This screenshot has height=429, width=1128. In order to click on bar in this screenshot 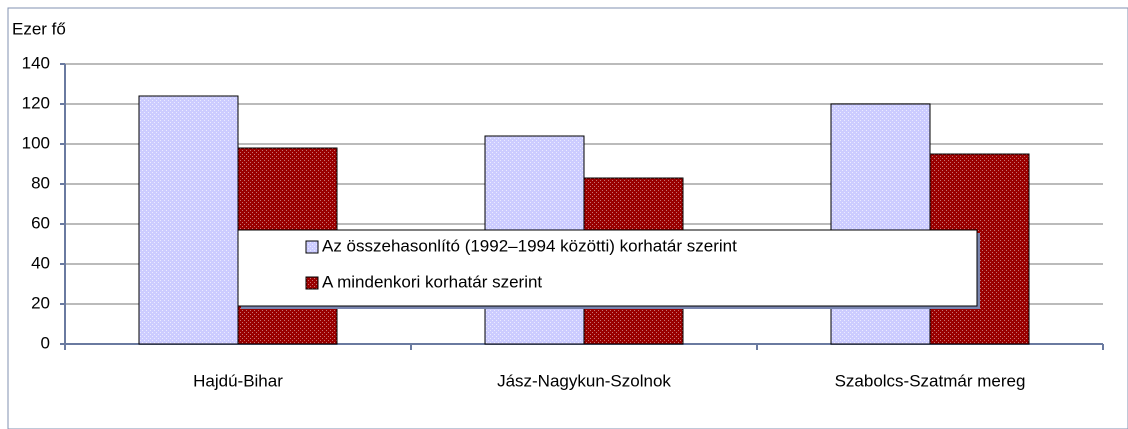, I will do `click(188, 220)`.